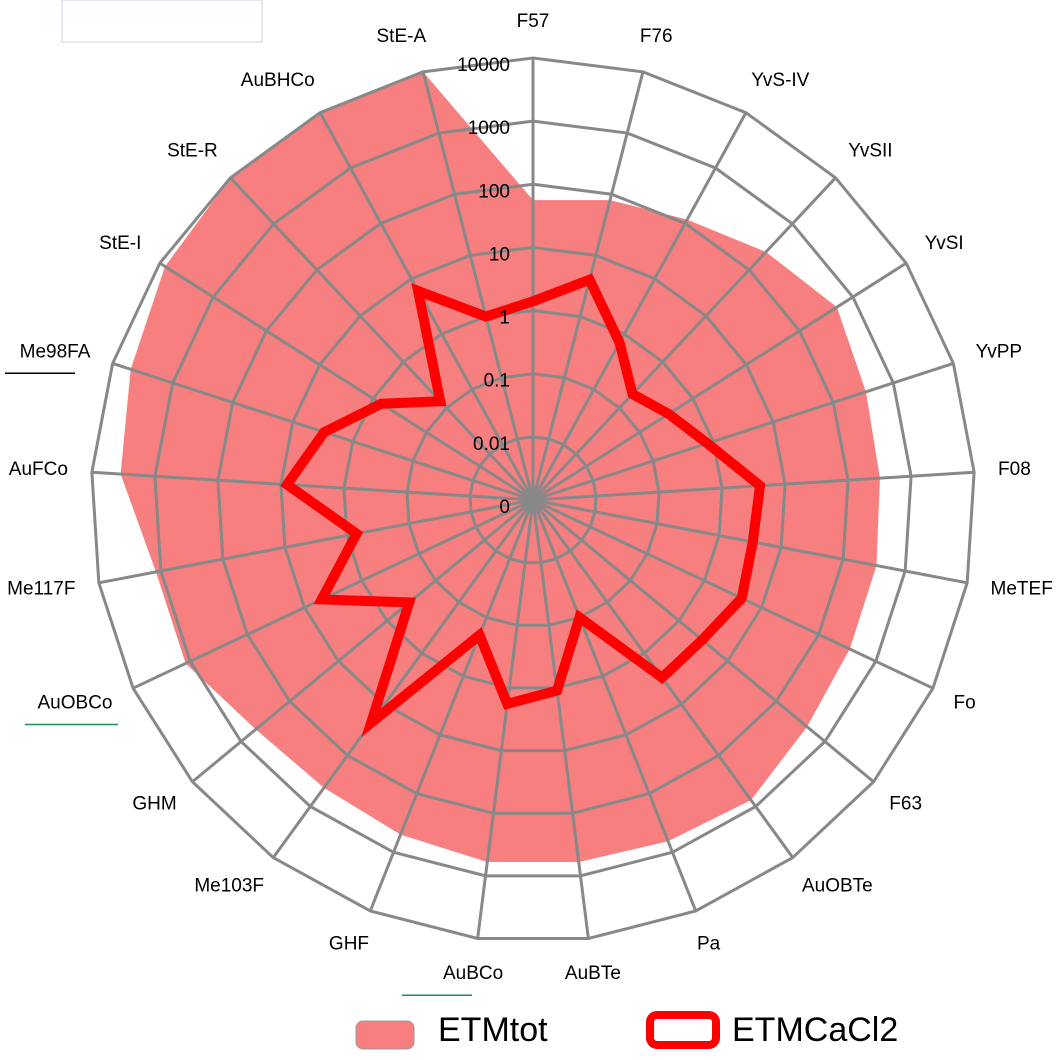 Image resolution: width=1064 pixels, height=1060 pixels. Describe the element at coordinates (999, 351) in the screenshot. I see `category-label: YvPP` at that location.